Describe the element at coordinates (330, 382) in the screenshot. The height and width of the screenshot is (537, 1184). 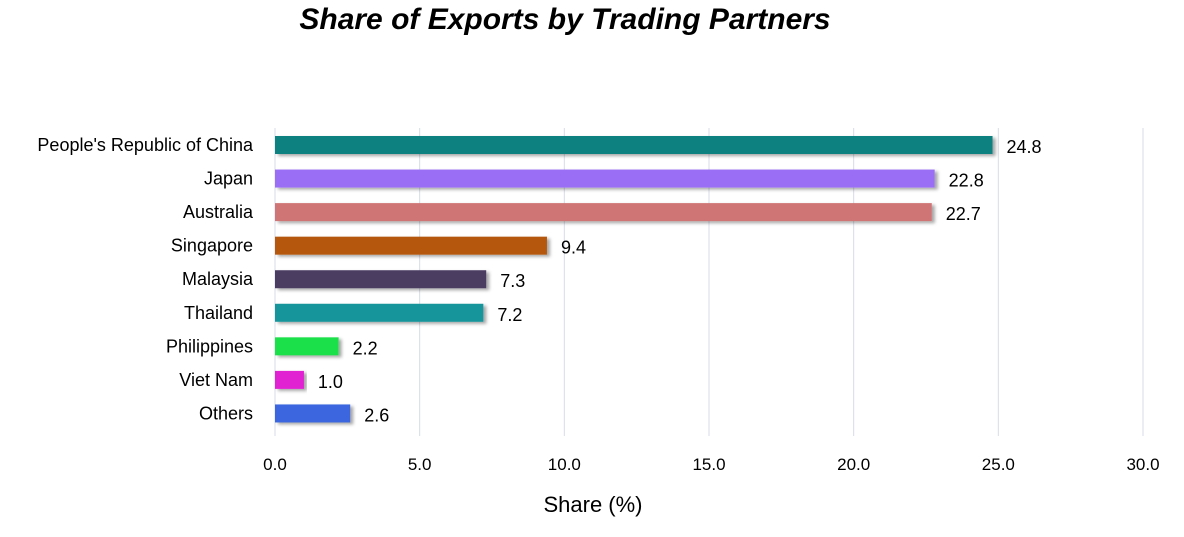
I see `value-label: 1.0` at that location.